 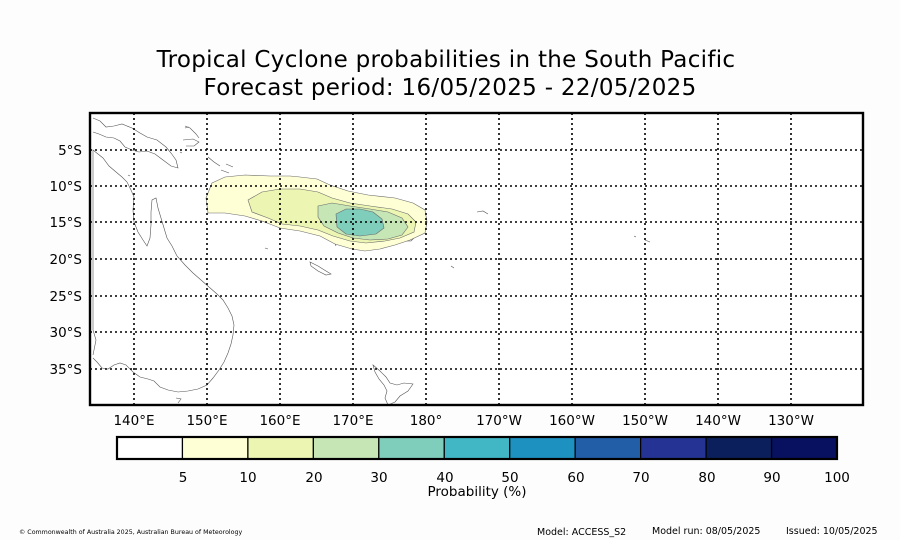 I want to click on coastline-new-guinea, so click(x=135, y=143).